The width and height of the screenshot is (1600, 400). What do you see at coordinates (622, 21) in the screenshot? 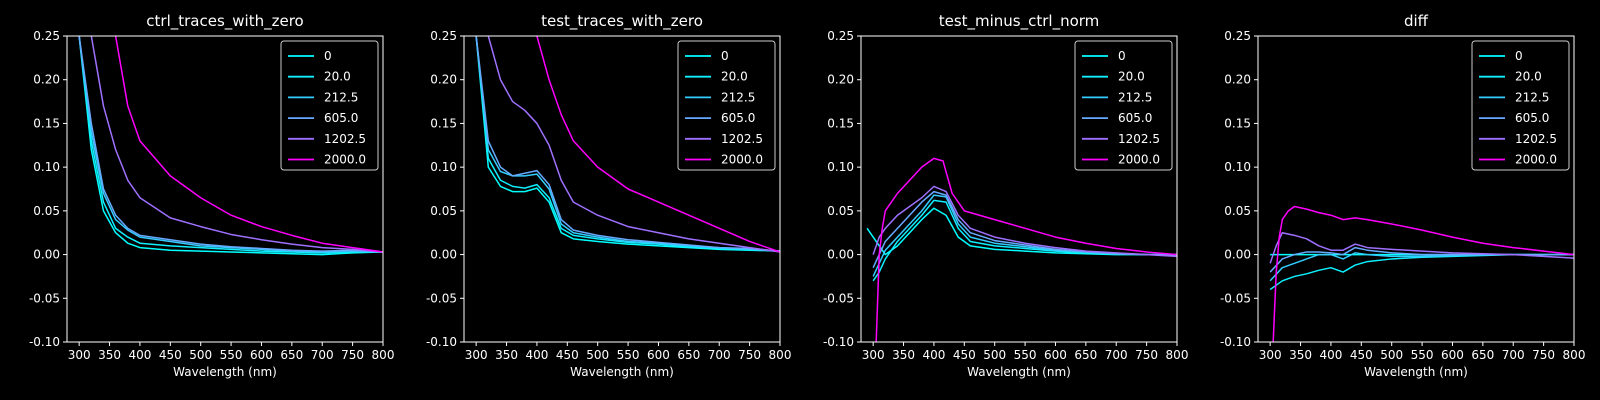
I see `chart-title: test_traces_with_zero` at bounding box center [622, 21].